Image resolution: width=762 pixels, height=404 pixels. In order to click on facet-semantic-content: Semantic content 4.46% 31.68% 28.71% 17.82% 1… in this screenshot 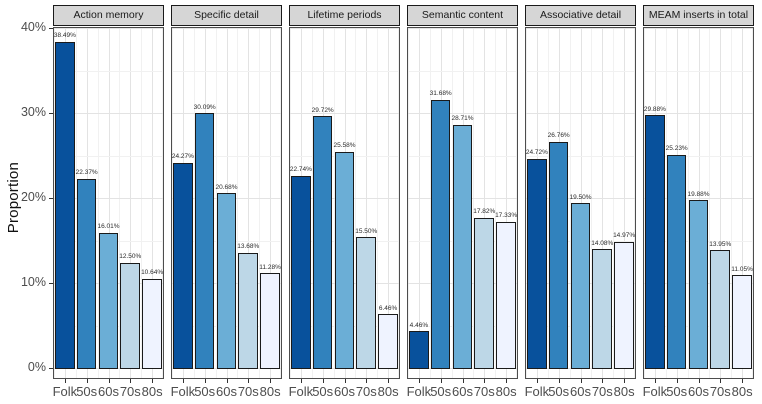, I will do `click(462, 203)`.